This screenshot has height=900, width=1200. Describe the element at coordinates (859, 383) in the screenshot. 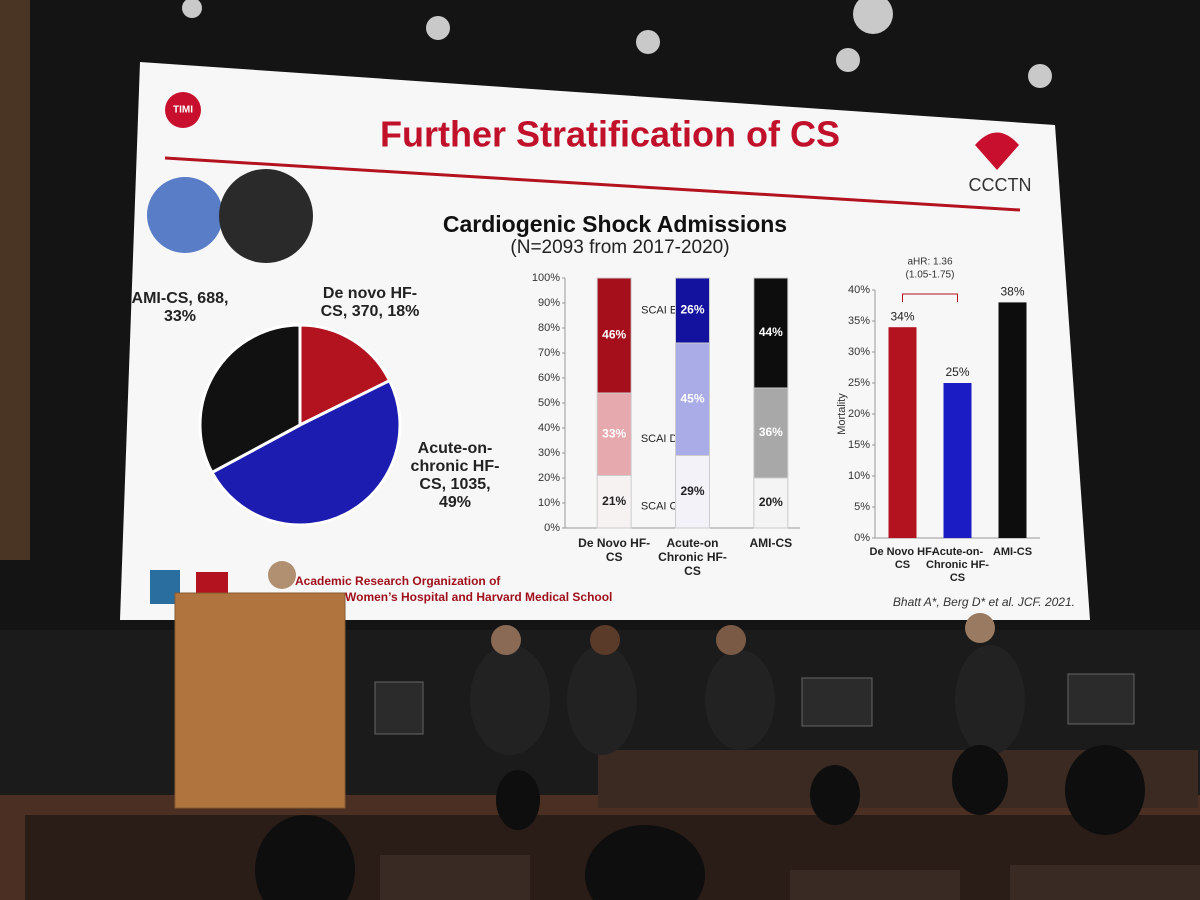

I see `y-tick-label: 25%` at that location.